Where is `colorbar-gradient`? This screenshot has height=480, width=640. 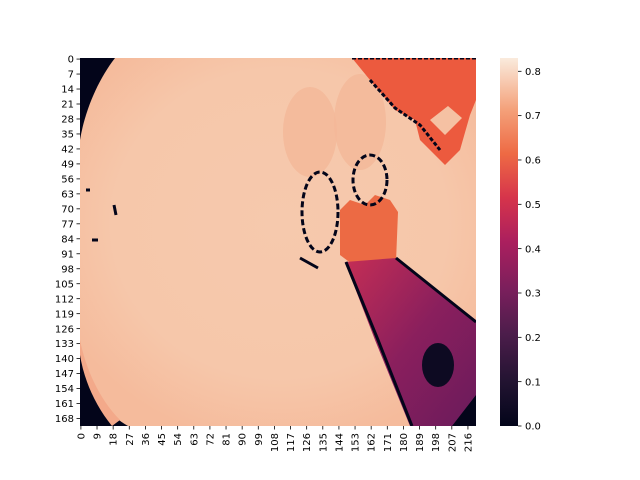 colorbar-gradient is located at coordinates (509, 242).